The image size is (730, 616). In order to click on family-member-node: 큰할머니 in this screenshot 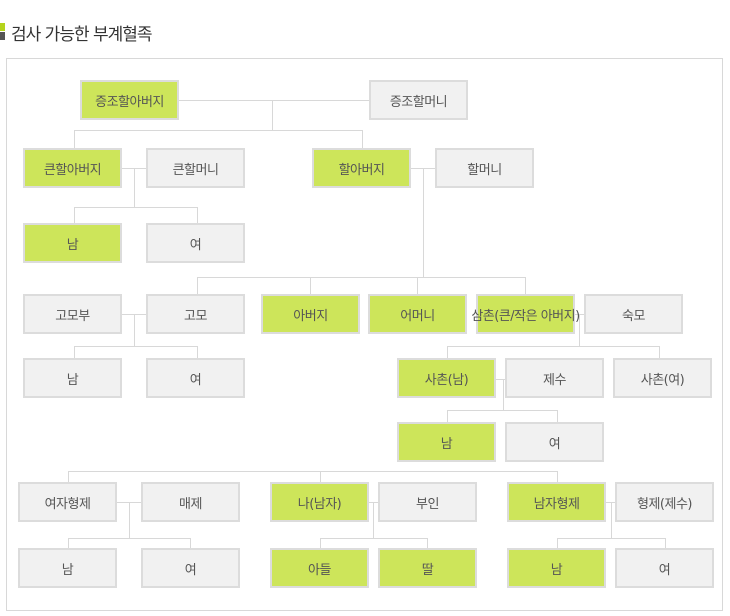, I will do `click(195, 168)`.